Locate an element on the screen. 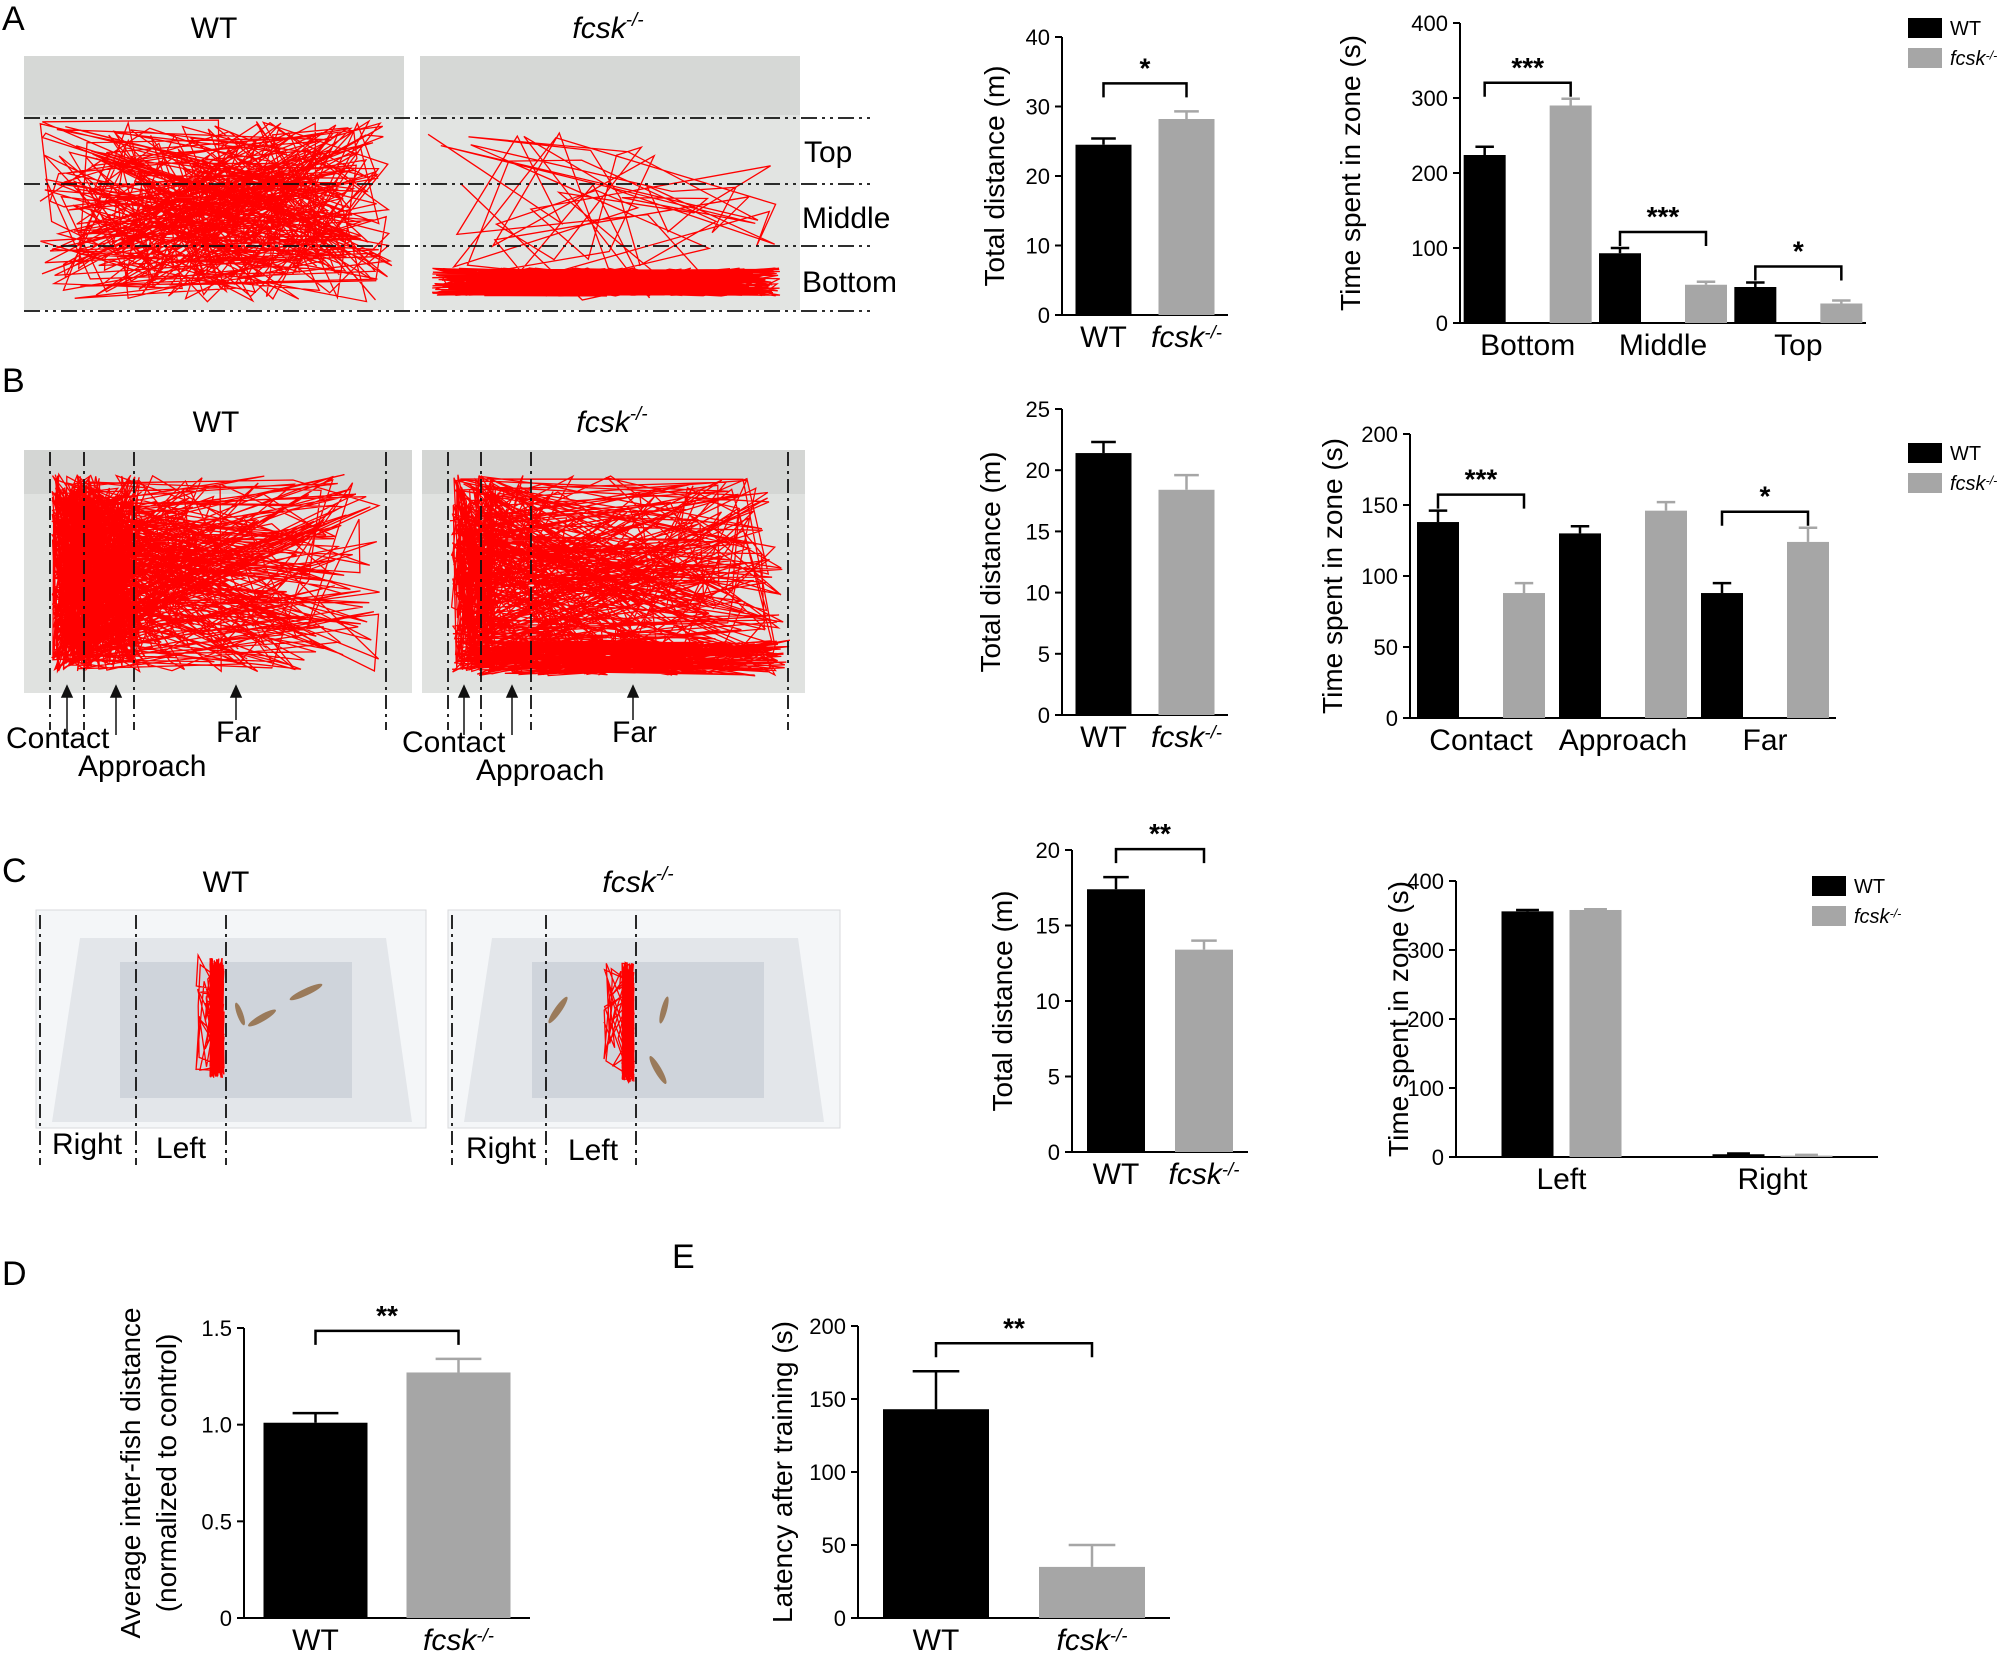  panel-label-e: E is located at coordinates (683, 1257).